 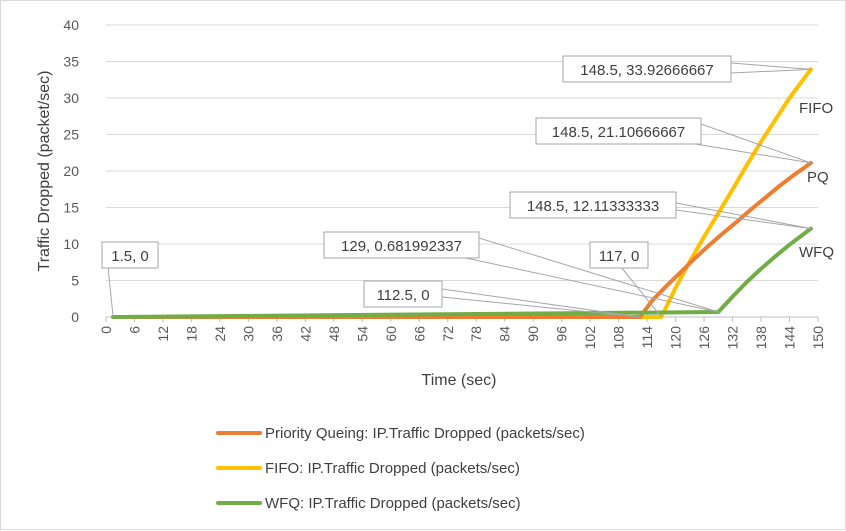 What do you see at coordinates (647, 337) in the screenshot?
I see `x-tick-label: 114` at bounding box center [647, 337].